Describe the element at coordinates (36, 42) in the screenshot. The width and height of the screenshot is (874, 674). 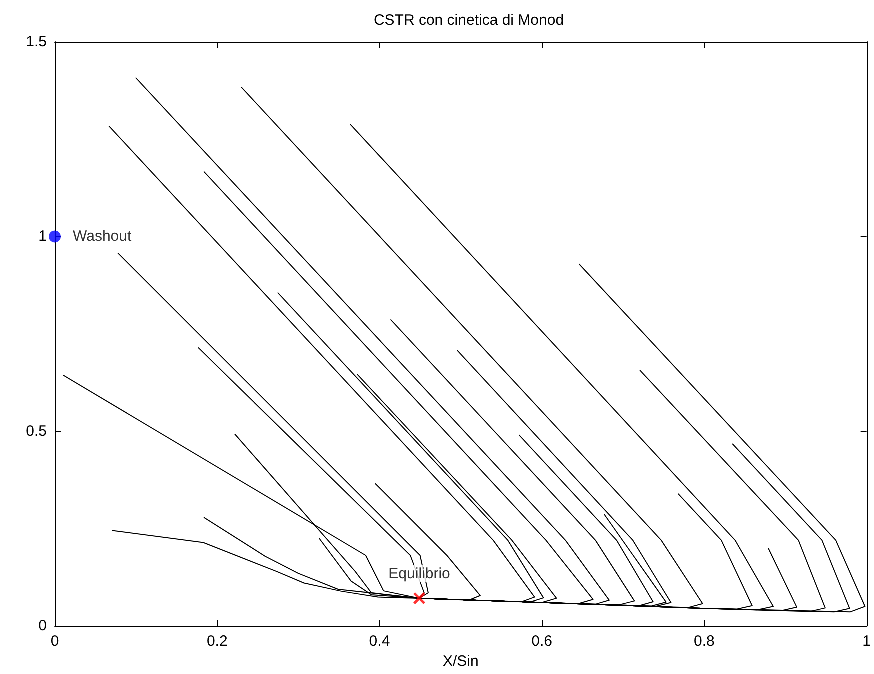
I see `y-tick-label: 1.5` at that location.